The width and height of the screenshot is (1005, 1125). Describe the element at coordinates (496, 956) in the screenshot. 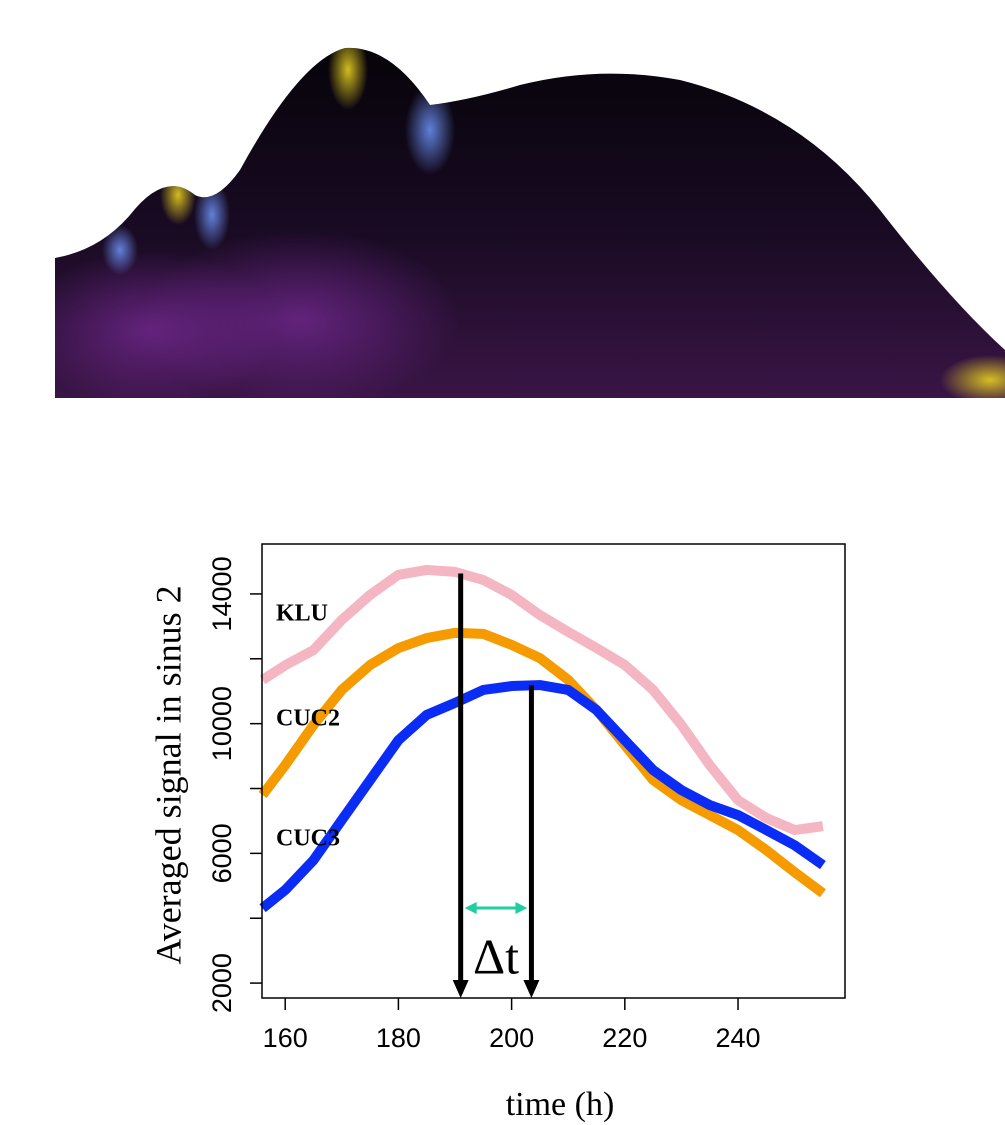

I see `interval-label: Δt` at that location.